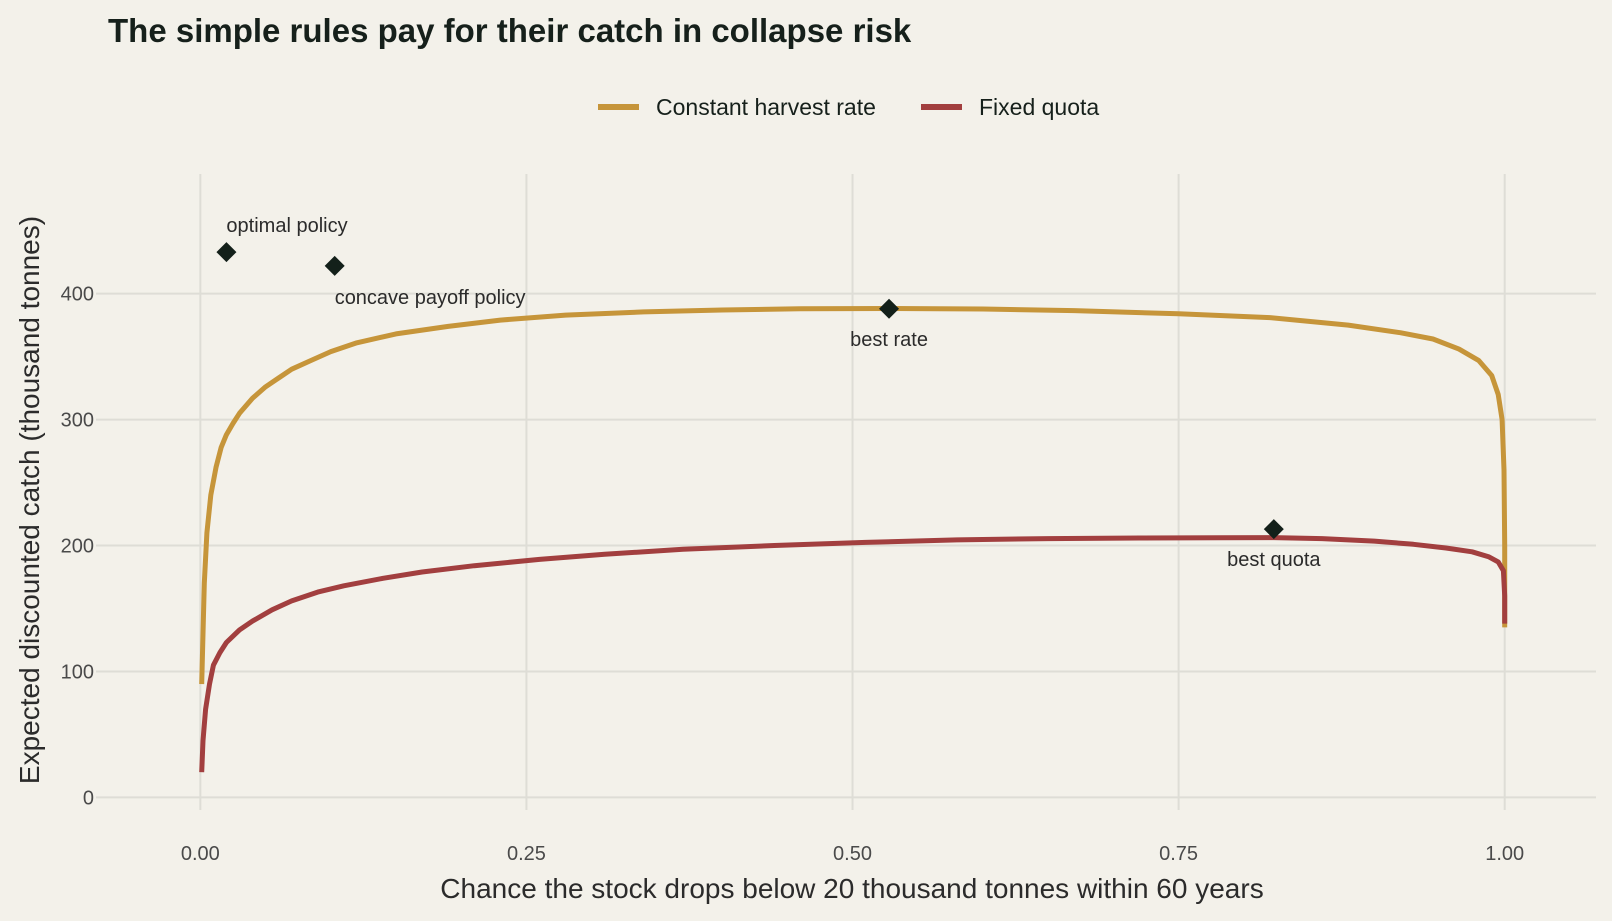 The height and width of the screenshot is (921, 1612). Describe the element at coordinates (430, 298) in the screenshot. I see `annotation-concave-payoff-policy: concave payoff policy` at that location.